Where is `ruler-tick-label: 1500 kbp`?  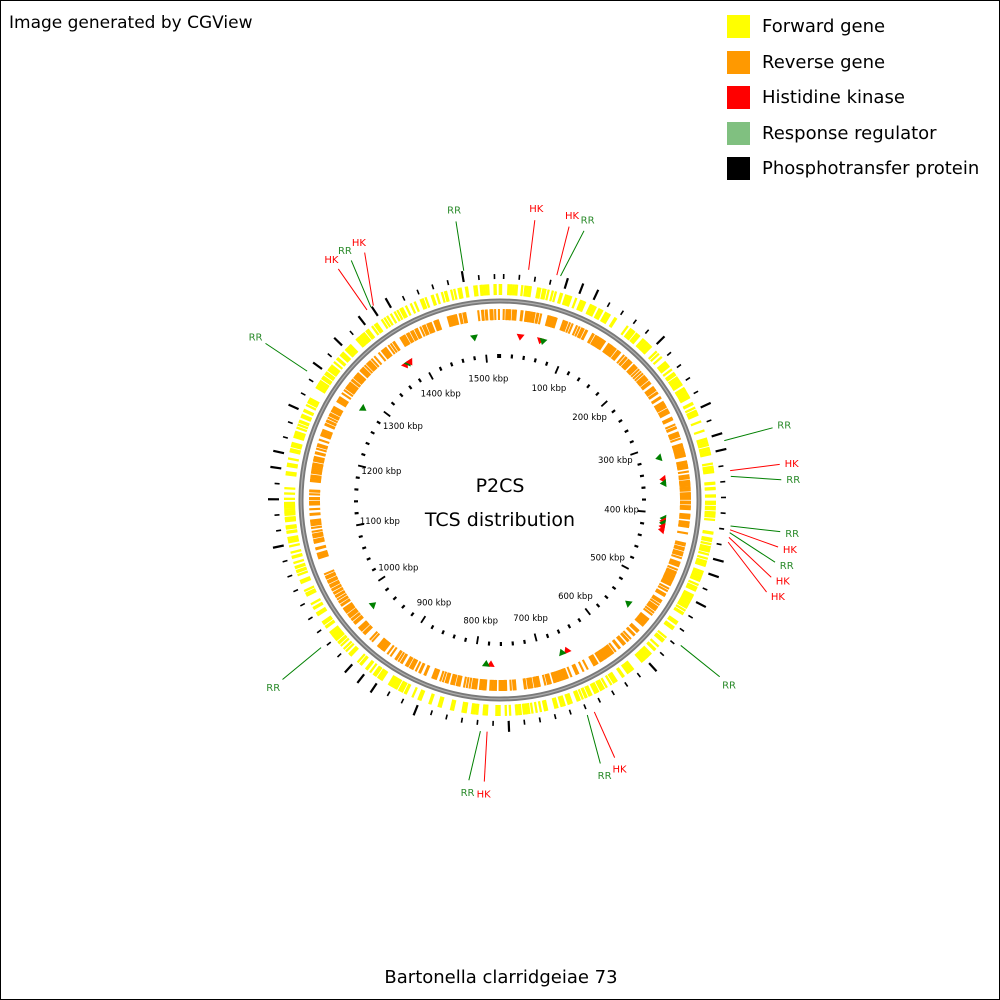
ruler-tick-label: 1500 kbp is located at coordinates (488, 380).